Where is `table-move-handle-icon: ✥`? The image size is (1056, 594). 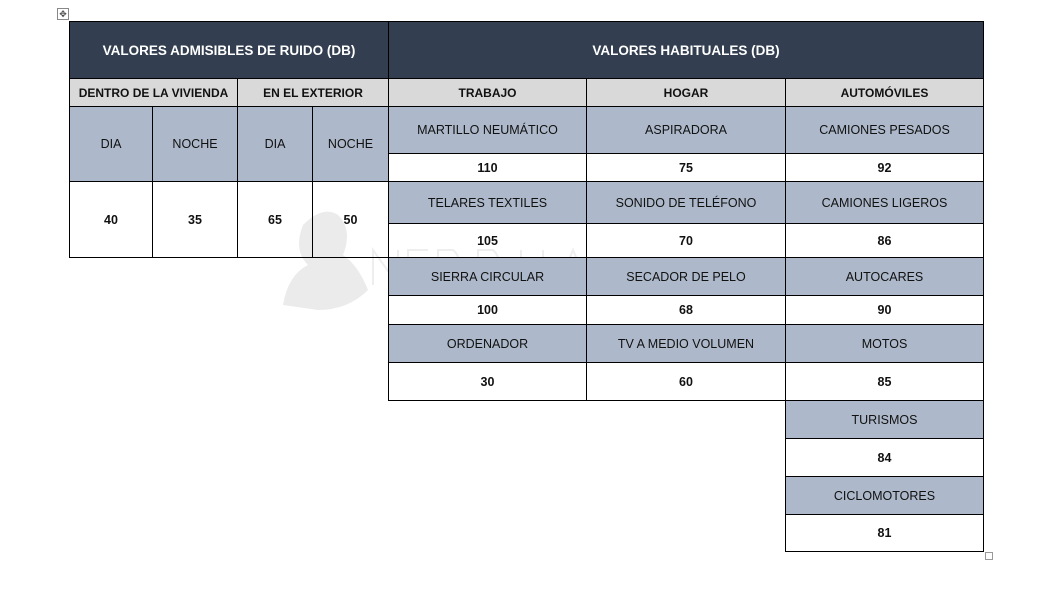 table-move-handle-icon: ✥ is located at coordinates (63, 14).